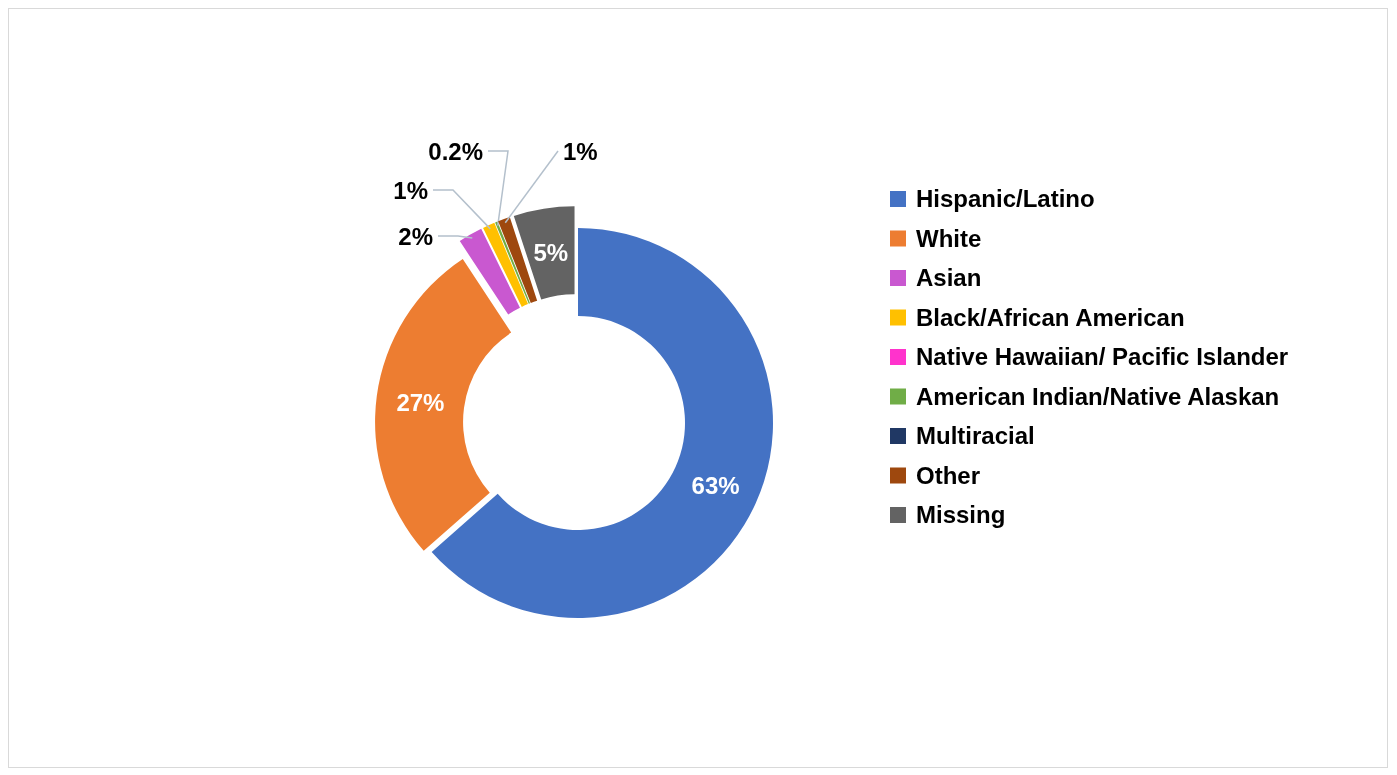 The height and width of the screenshot is (775, 1397). What do you see at coordinates (551, 253) in the screenshot?
I see `data-label: 5%` at bounding box center [551, 253].